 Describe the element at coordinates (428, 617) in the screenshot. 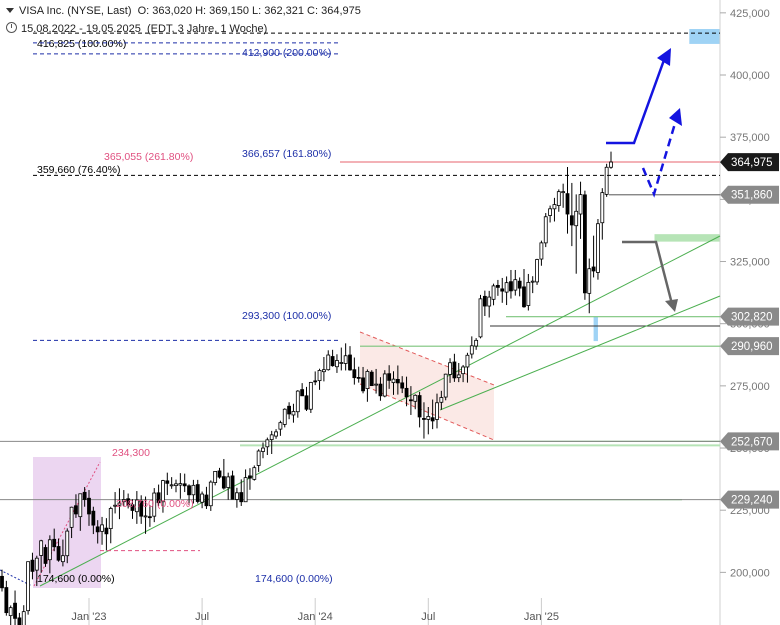

I see `x-tick-label: Jul` at that location.